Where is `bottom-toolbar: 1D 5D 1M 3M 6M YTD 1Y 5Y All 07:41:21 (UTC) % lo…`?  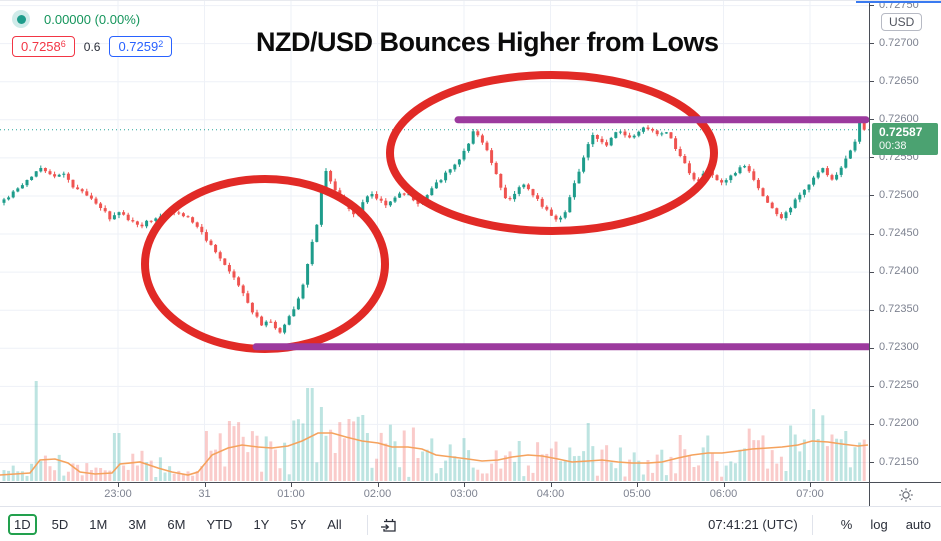
bottom-toolbar: 1D 5D 1M 3M 6M YTD 1Y 5Y All 07:41:21 (UTC) % lo… is located at coordinates (470, 523).